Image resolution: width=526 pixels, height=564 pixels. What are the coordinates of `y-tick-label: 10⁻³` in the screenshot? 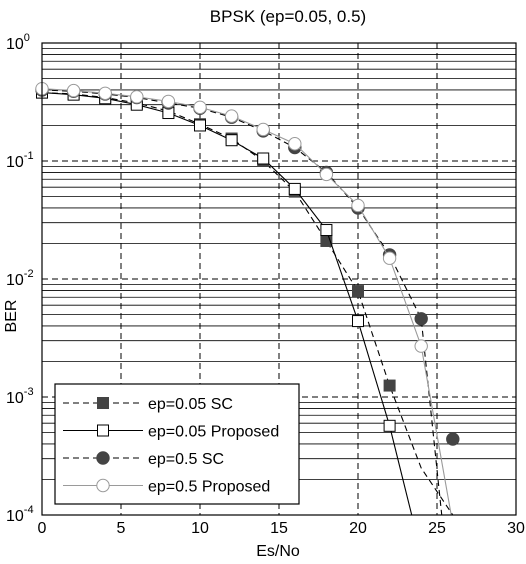 It's located at (20, 396).